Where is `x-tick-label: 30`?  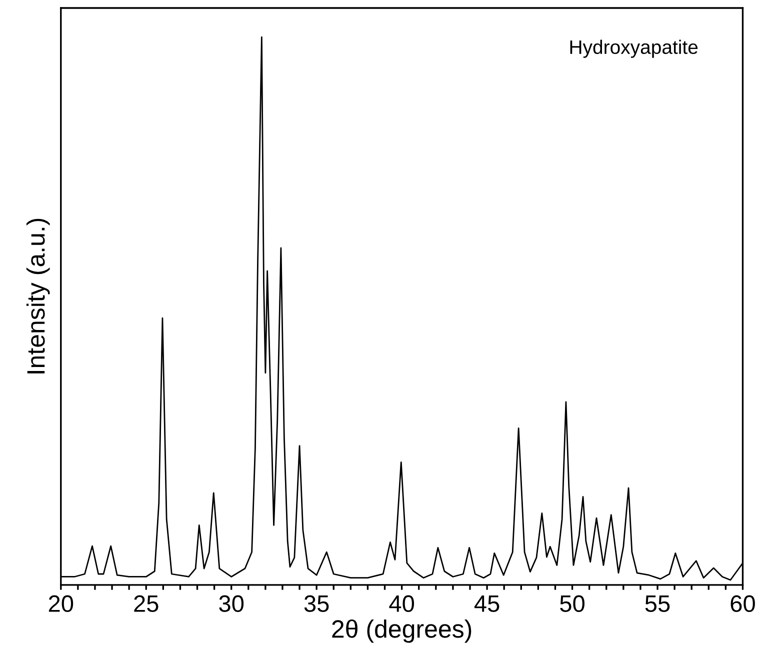
x-tick-label: 30 is located at coordinates (231, 603).